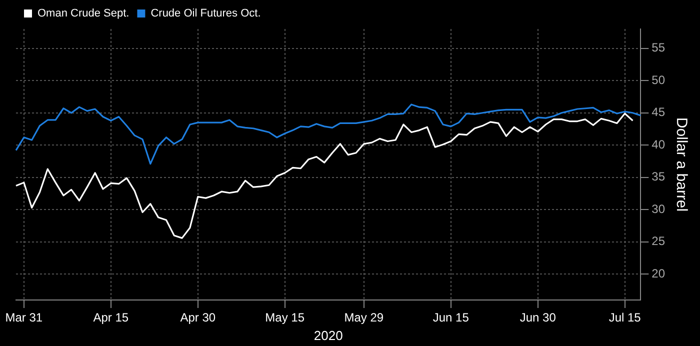  Describe the element at coordinates (659, 112) in the screenshot. I see `y-tick-label: 45` at that location.